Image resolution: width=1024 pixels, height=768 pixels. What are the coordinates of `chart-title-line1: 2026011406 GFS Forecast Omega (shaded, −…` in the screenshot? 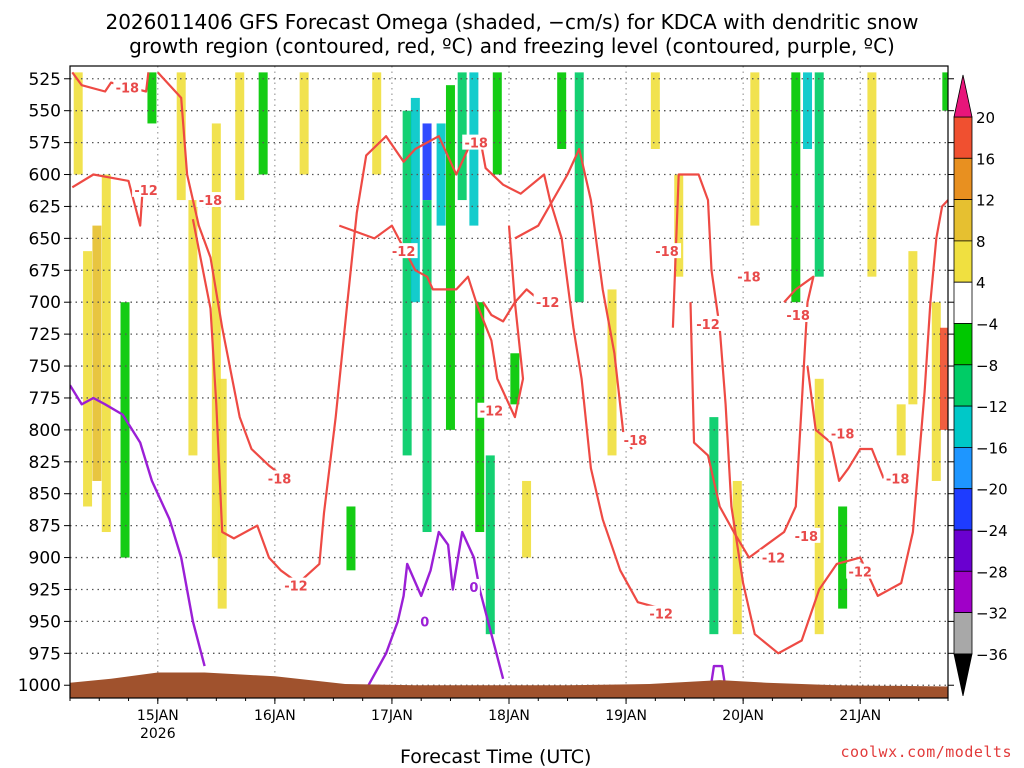 It's located at (512, 22).